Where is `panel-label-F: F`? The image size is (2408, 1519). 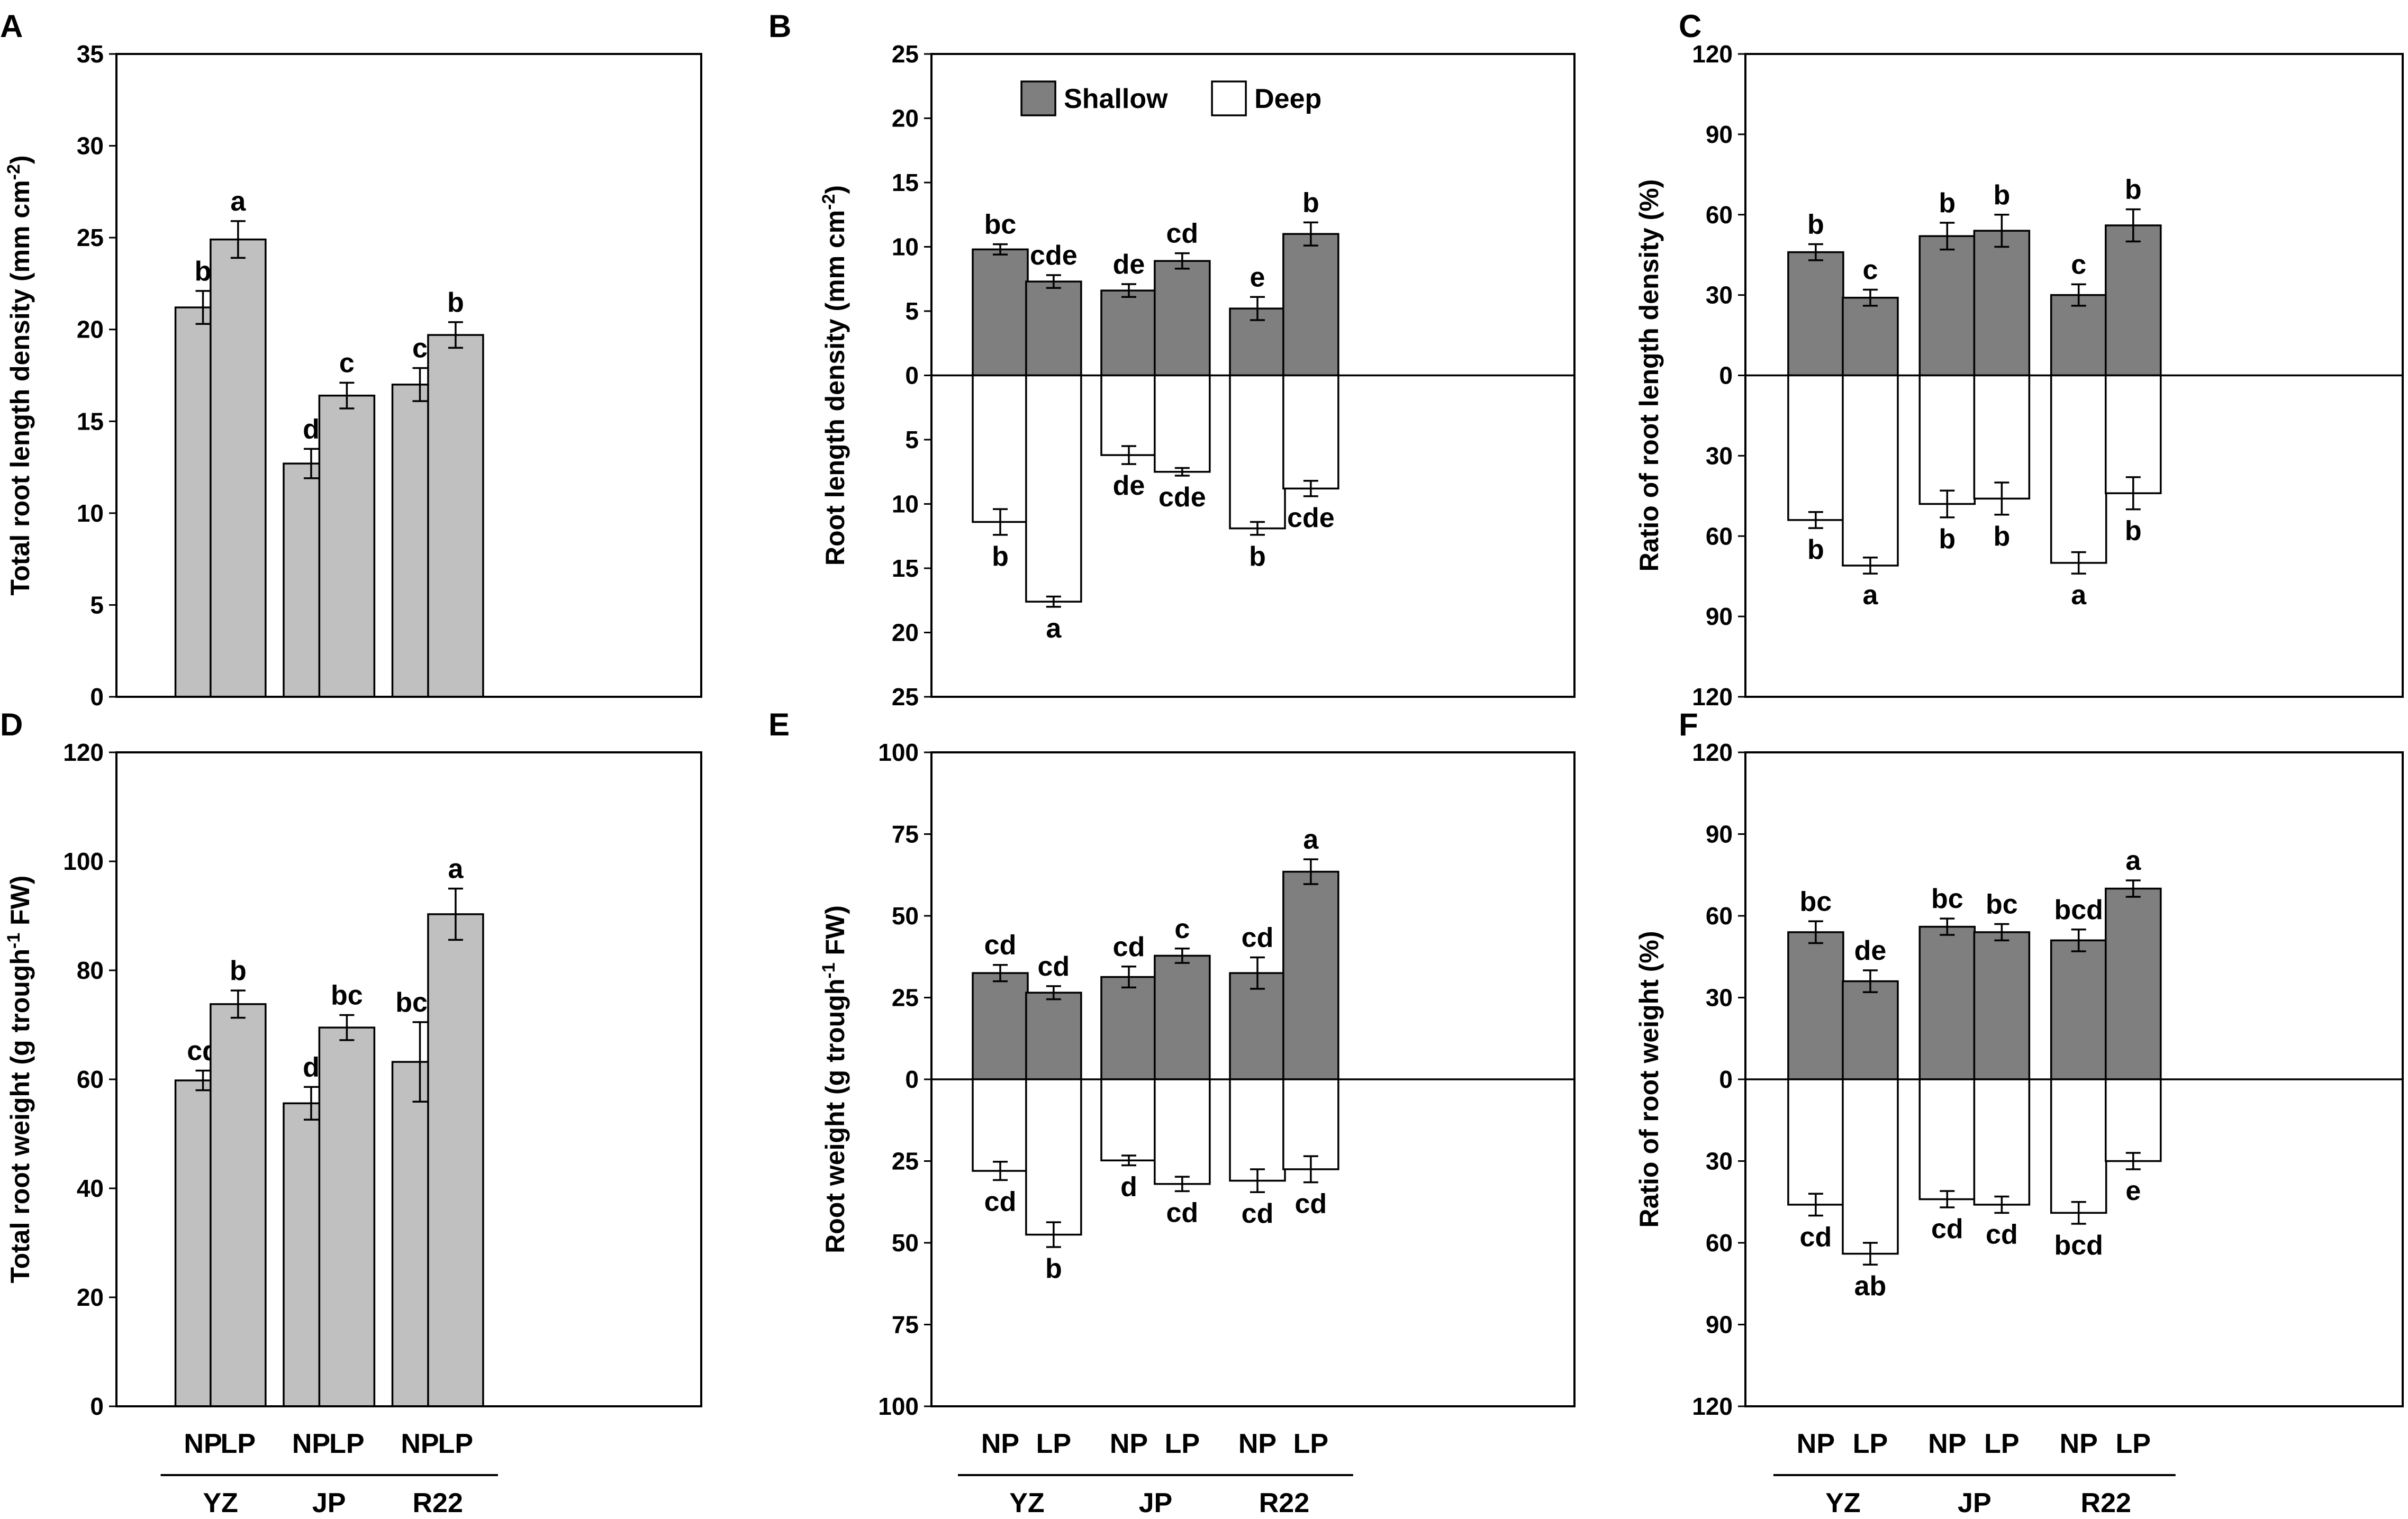 panel-label-F: F is located at coordinates (1688, 724).